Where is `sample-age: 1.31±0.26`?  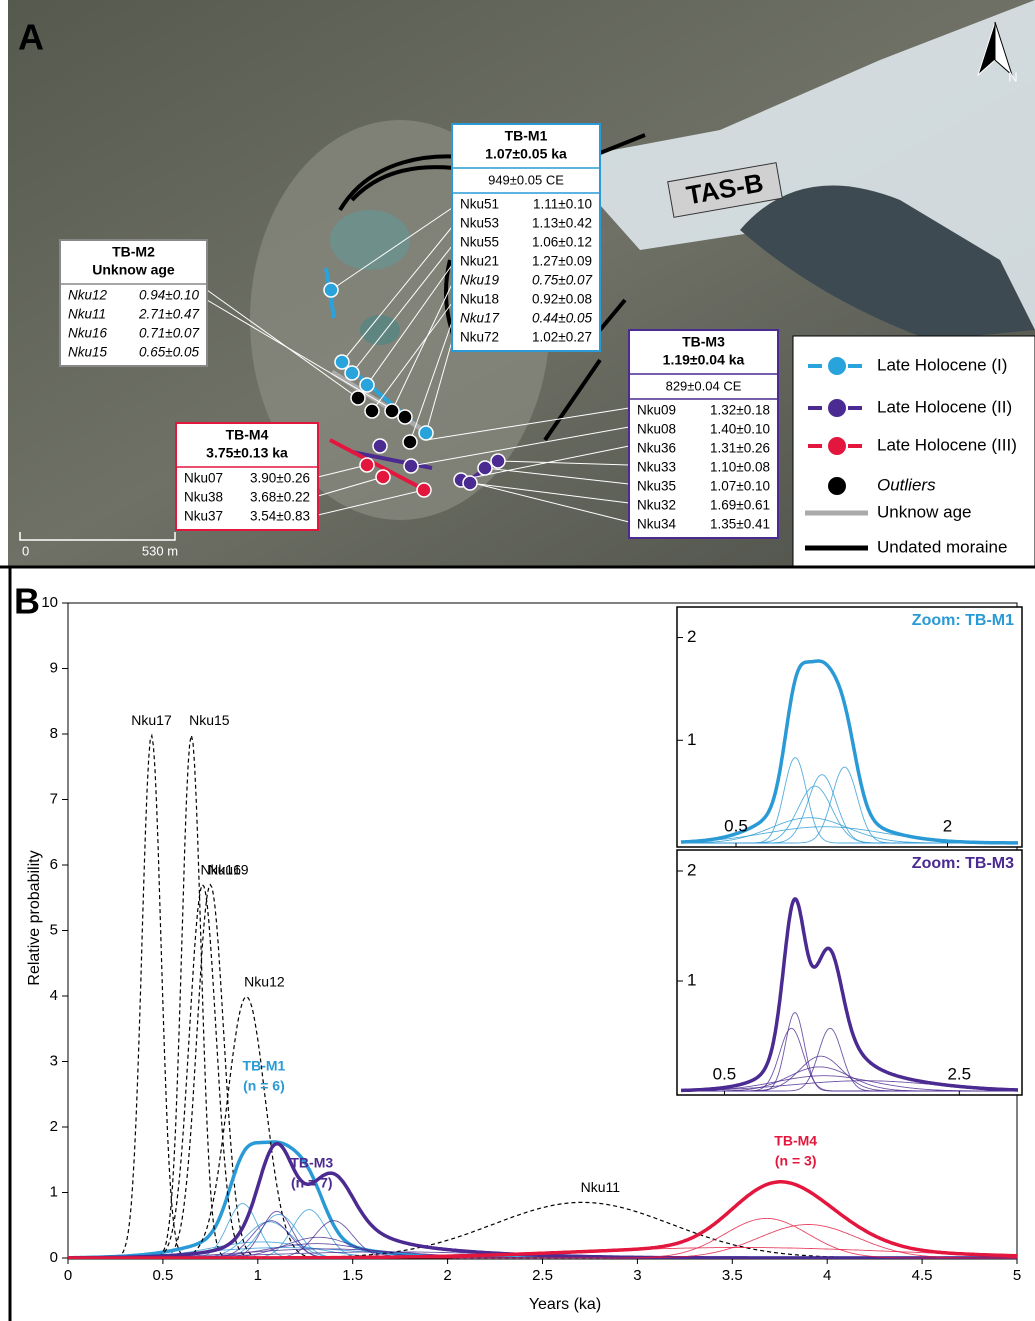 sample-age: 1.31±0.26 is located at coordinates (740, 448).